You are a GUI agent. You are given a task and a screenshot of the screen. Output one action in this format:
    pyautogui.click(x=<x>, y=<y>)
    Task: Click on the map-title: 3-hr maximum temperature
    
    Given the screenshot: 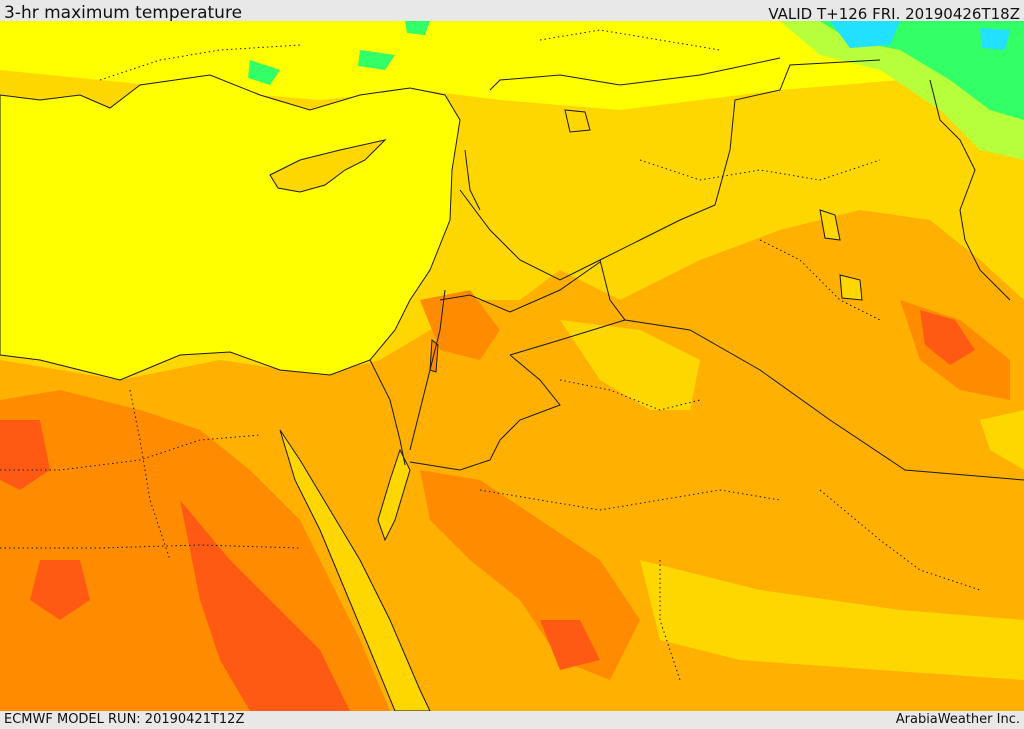 What is the action you would take?
    pyautogui.click(x=123, y=13)
    